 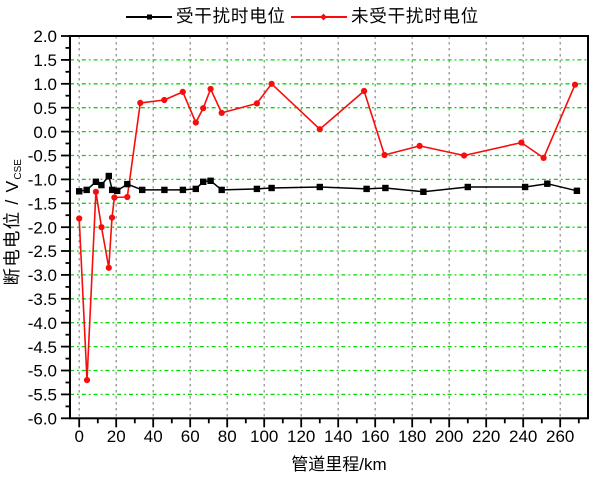 What do you see at coordinates (523, 436) in the screenshot?
I see `svg-text: 240` at bounding box center [523, 436].